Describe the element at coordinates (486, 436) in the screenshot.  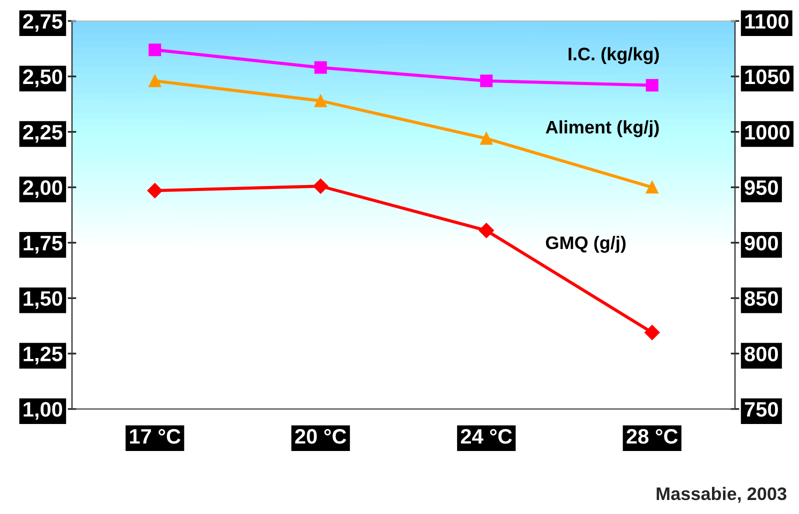
I see `x-tick-label: 24 °C` at that location.